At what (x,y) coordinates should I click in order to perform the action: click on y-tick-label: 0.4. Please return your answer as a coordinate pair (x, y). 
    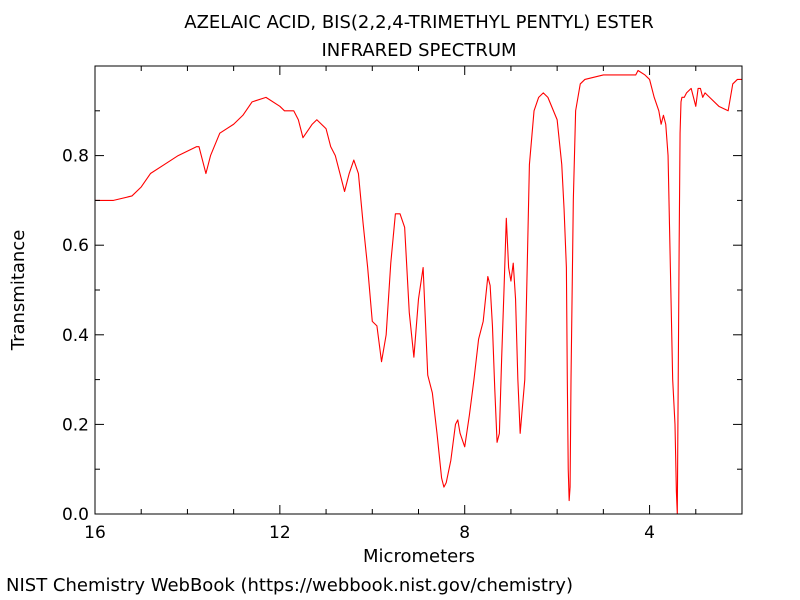
    Looking at the image, I should click on (75, 336).